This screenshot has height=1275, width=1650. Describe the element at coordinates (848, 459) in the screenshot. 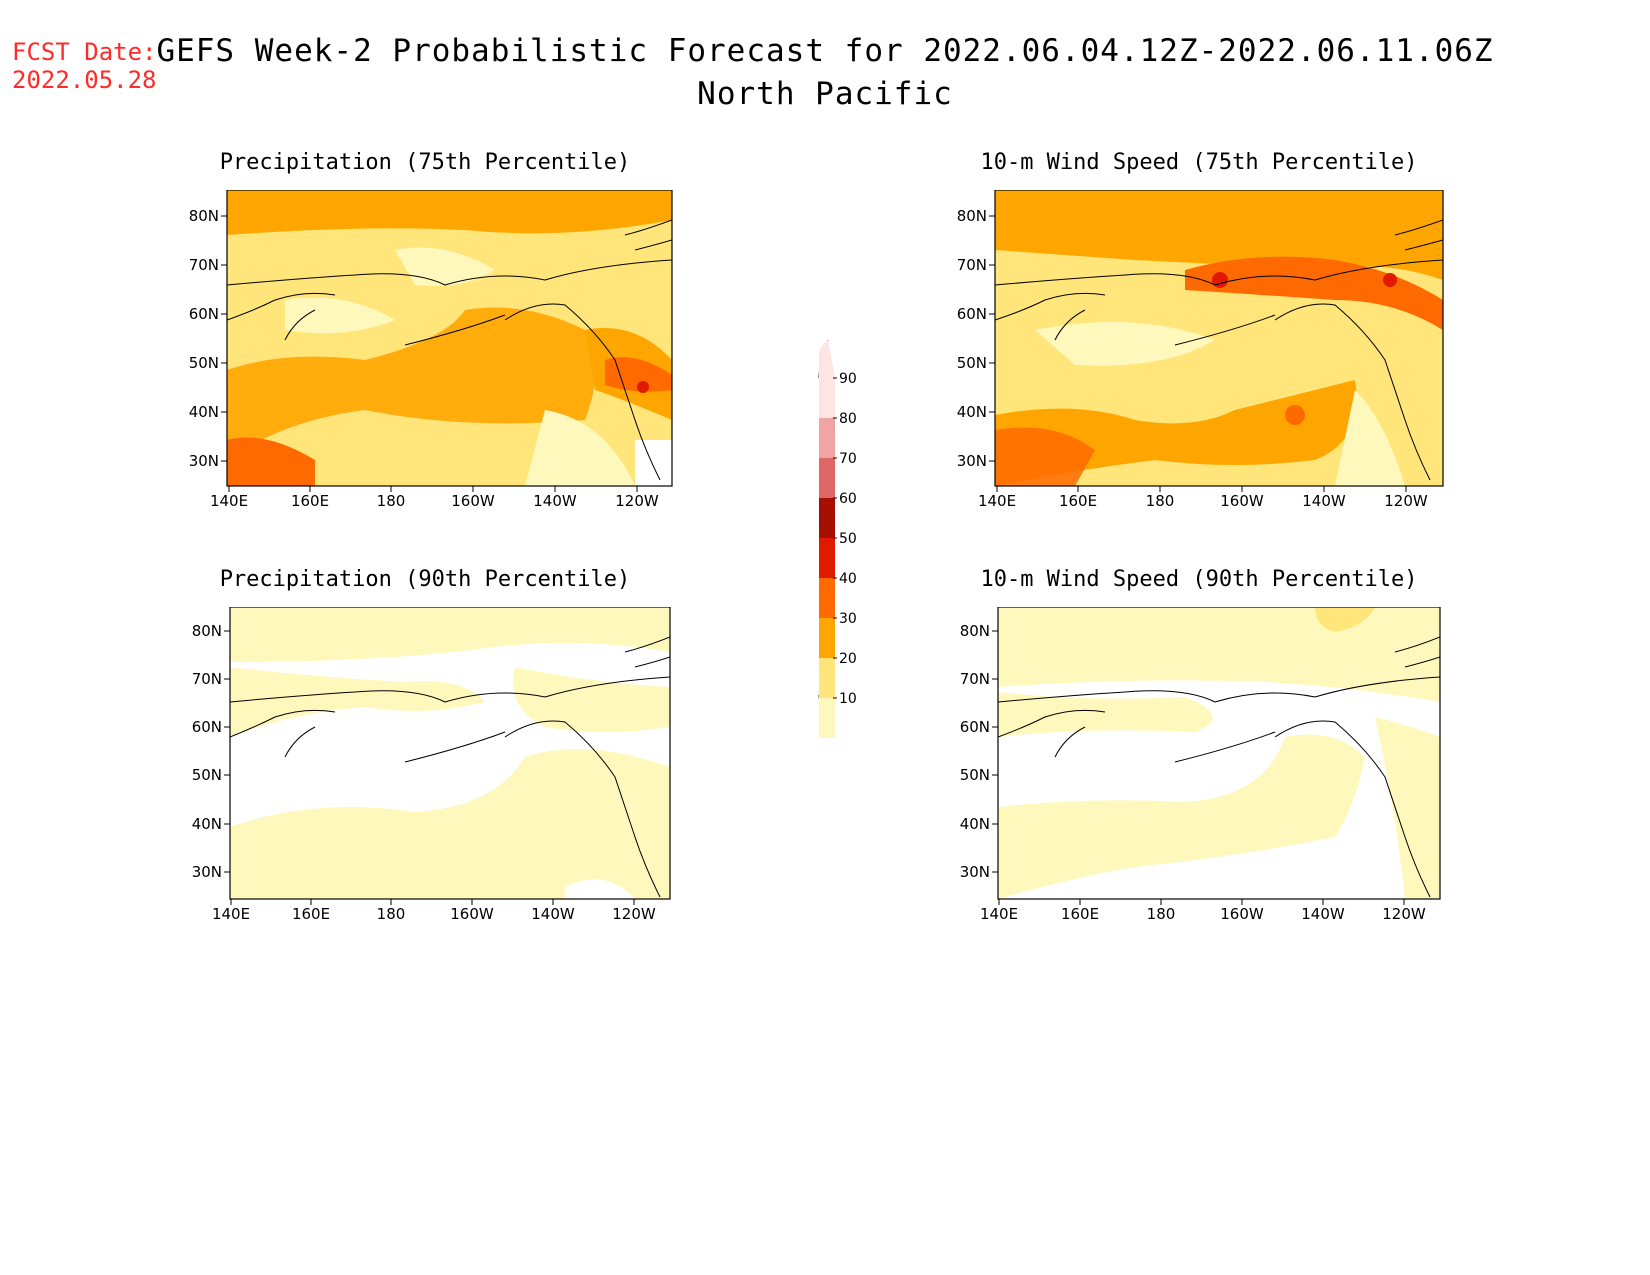

I see `colorbar-label: 70` at that location.